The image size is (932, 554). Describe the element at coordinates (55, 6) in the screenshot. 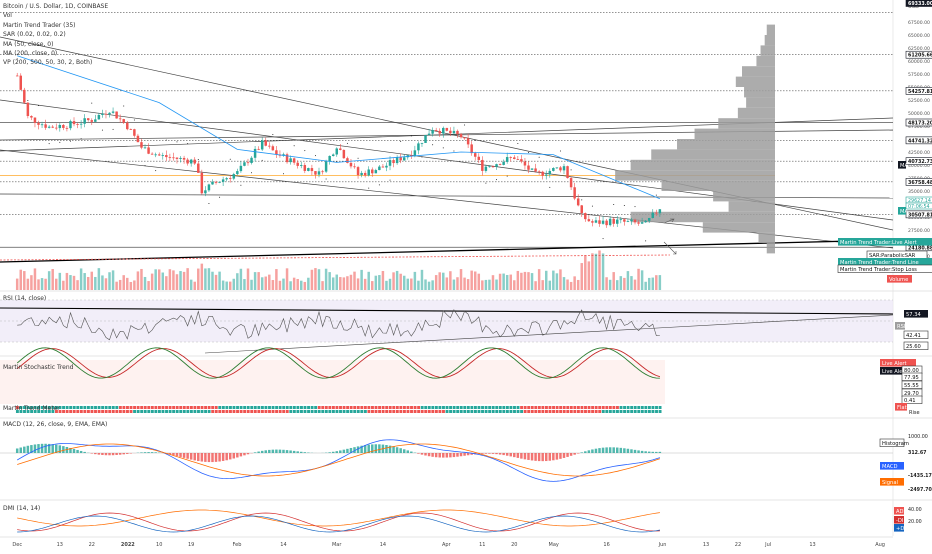

I see `symbol-title: Bitcoin / U.S. Dollar, 1D, COINBASE` at that location.